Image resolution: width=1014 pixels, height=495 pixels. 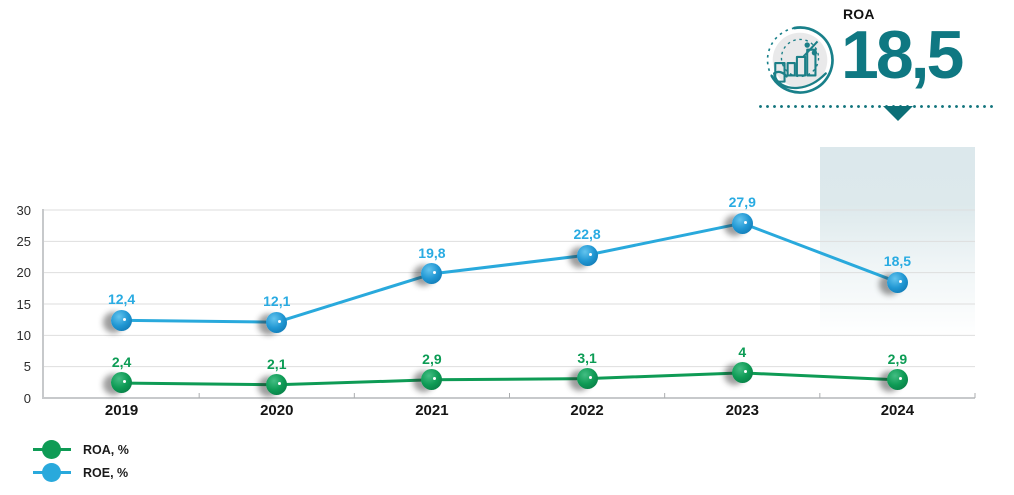 I want to click on hand-icon, so click(x=800, y=80).